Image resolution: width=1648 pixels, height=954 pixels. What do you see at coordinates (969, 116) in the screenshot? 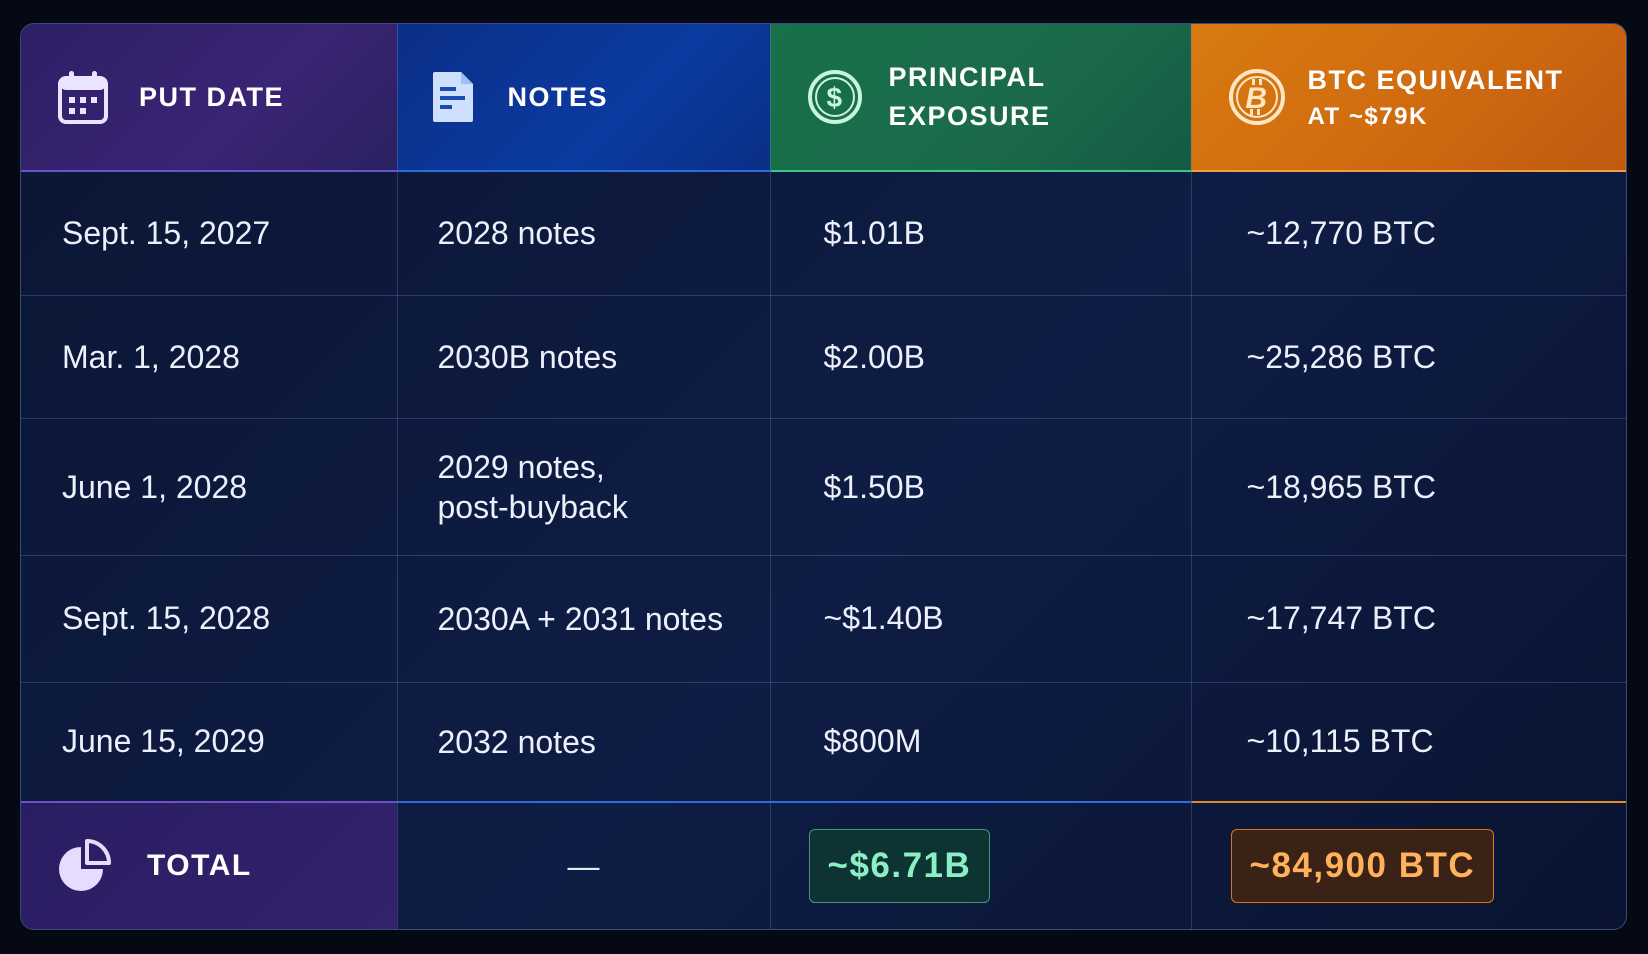
I see `header-principal-line2: EXPOSURE` at bounding box center [969, 116].